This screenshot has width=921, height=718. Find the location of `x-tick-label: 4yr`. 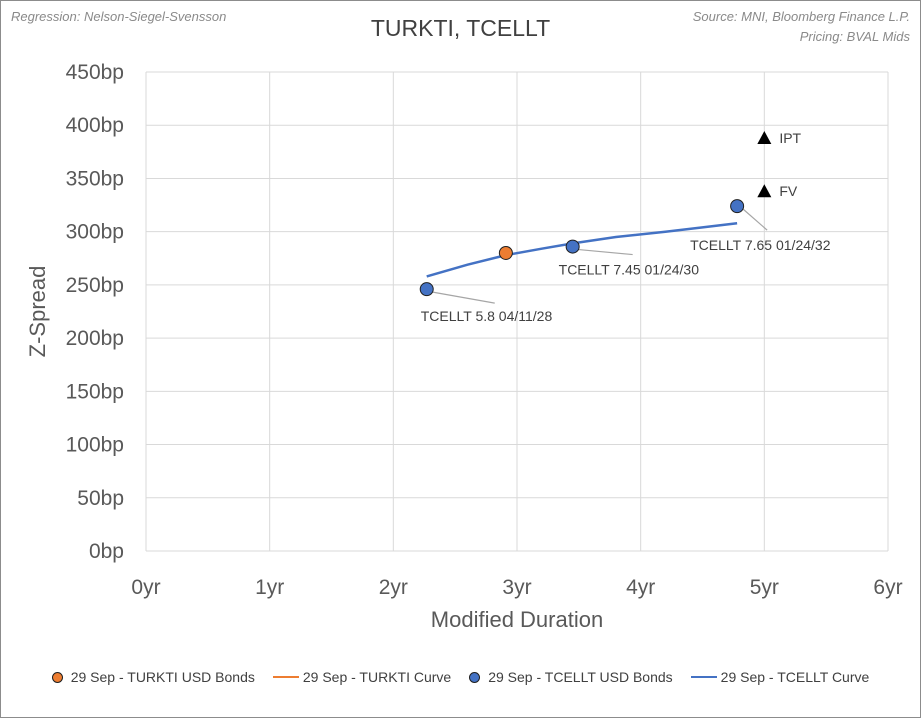

x-tick-label: 4yr is located at coordinates (640, 587).